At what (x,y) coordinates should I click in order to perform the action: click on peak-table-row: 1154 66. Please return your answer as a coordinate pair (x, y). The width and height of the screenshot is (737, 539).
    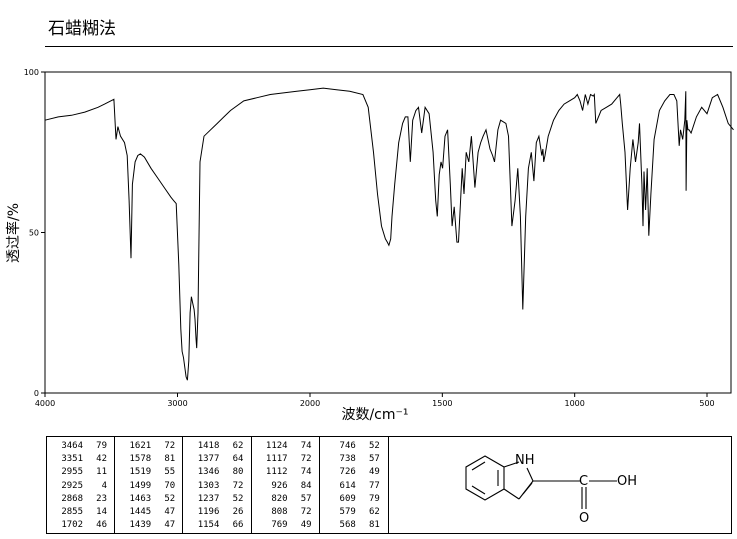
    Looking at the image, I should click on (216, 525).